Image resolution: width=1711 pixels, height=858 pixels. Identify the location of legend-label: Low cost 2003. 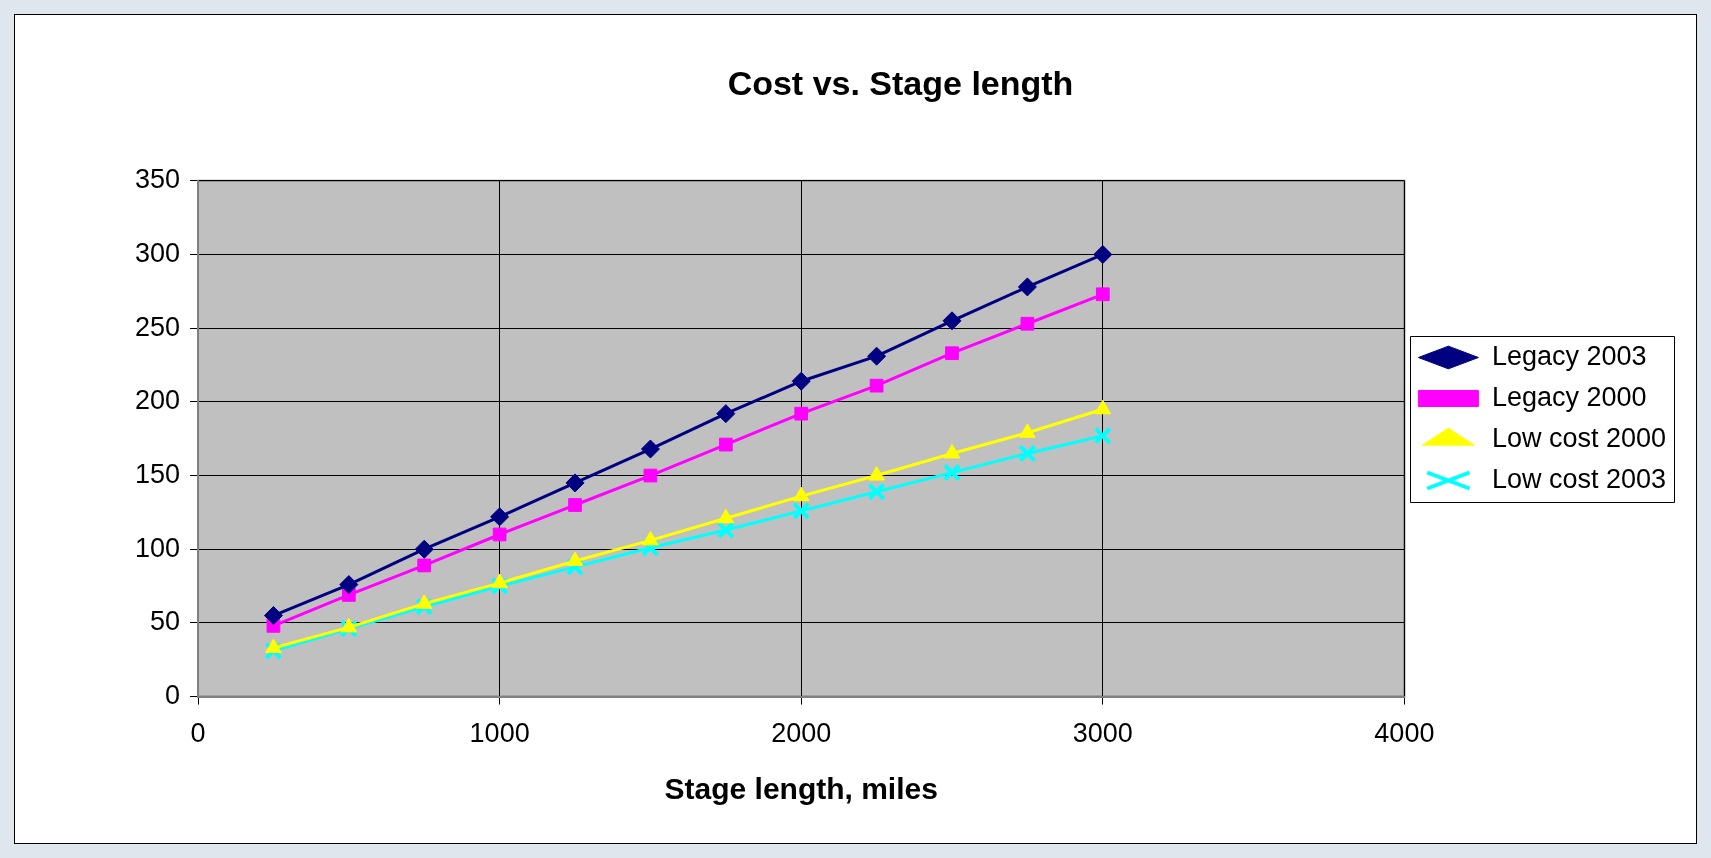
(1579, 478).